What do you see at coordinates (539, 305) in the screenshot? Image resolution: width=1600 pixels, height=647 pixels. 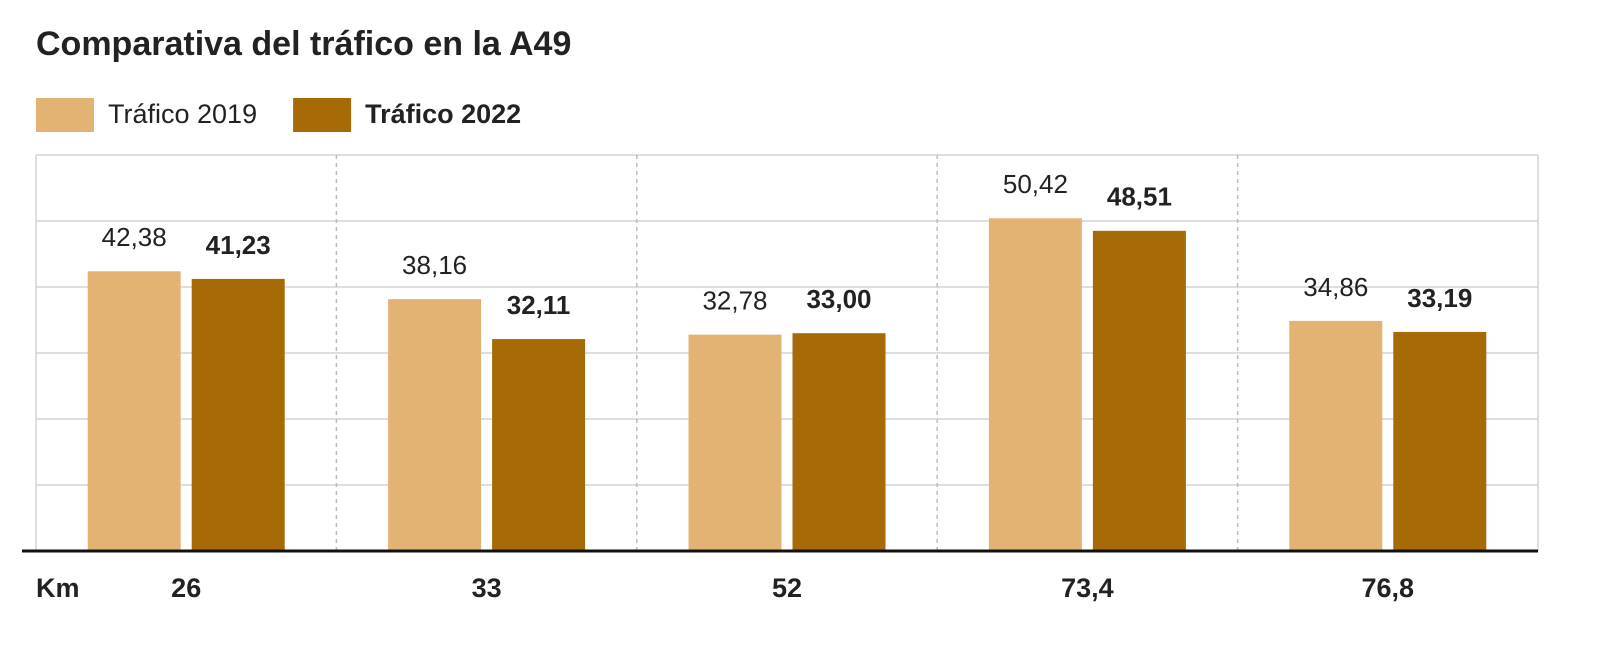 I see `data-label: 32,11` at bounding box center [539, 305].